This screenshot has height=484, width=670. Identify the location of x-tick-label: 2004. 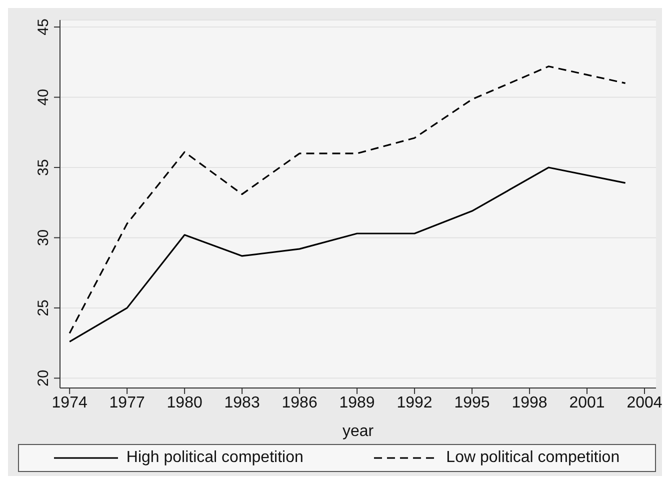
(644, 403).